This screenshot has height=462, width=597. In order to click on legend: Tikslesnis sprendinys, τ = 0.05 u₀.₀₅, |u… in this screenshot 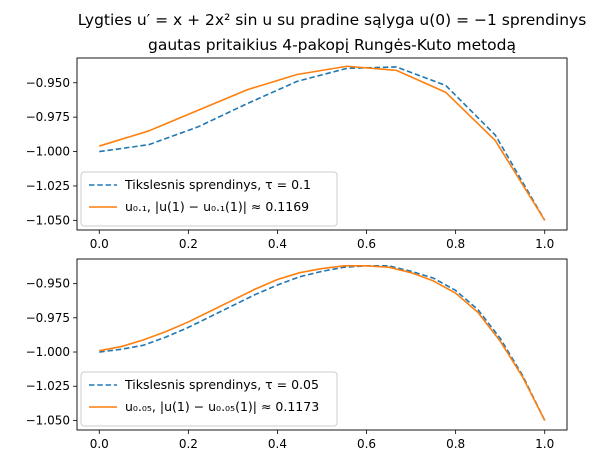, I will do `click(209, 399)`.